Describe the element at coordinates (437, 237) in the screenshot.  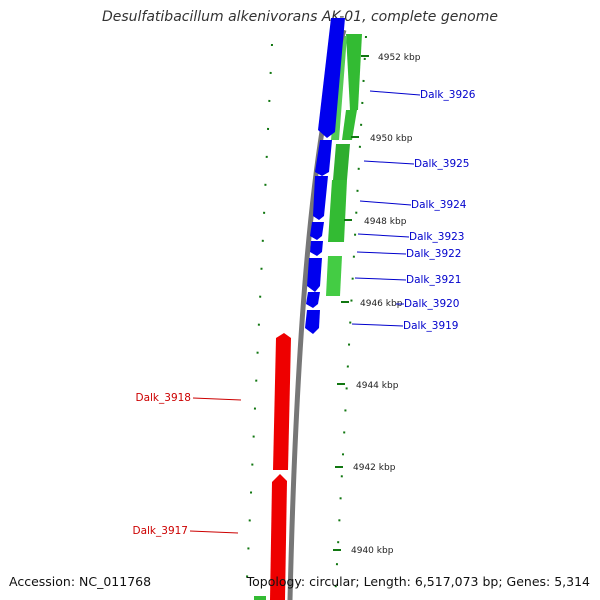
I see `gene-label-3923: Dalk_3923` at that location.